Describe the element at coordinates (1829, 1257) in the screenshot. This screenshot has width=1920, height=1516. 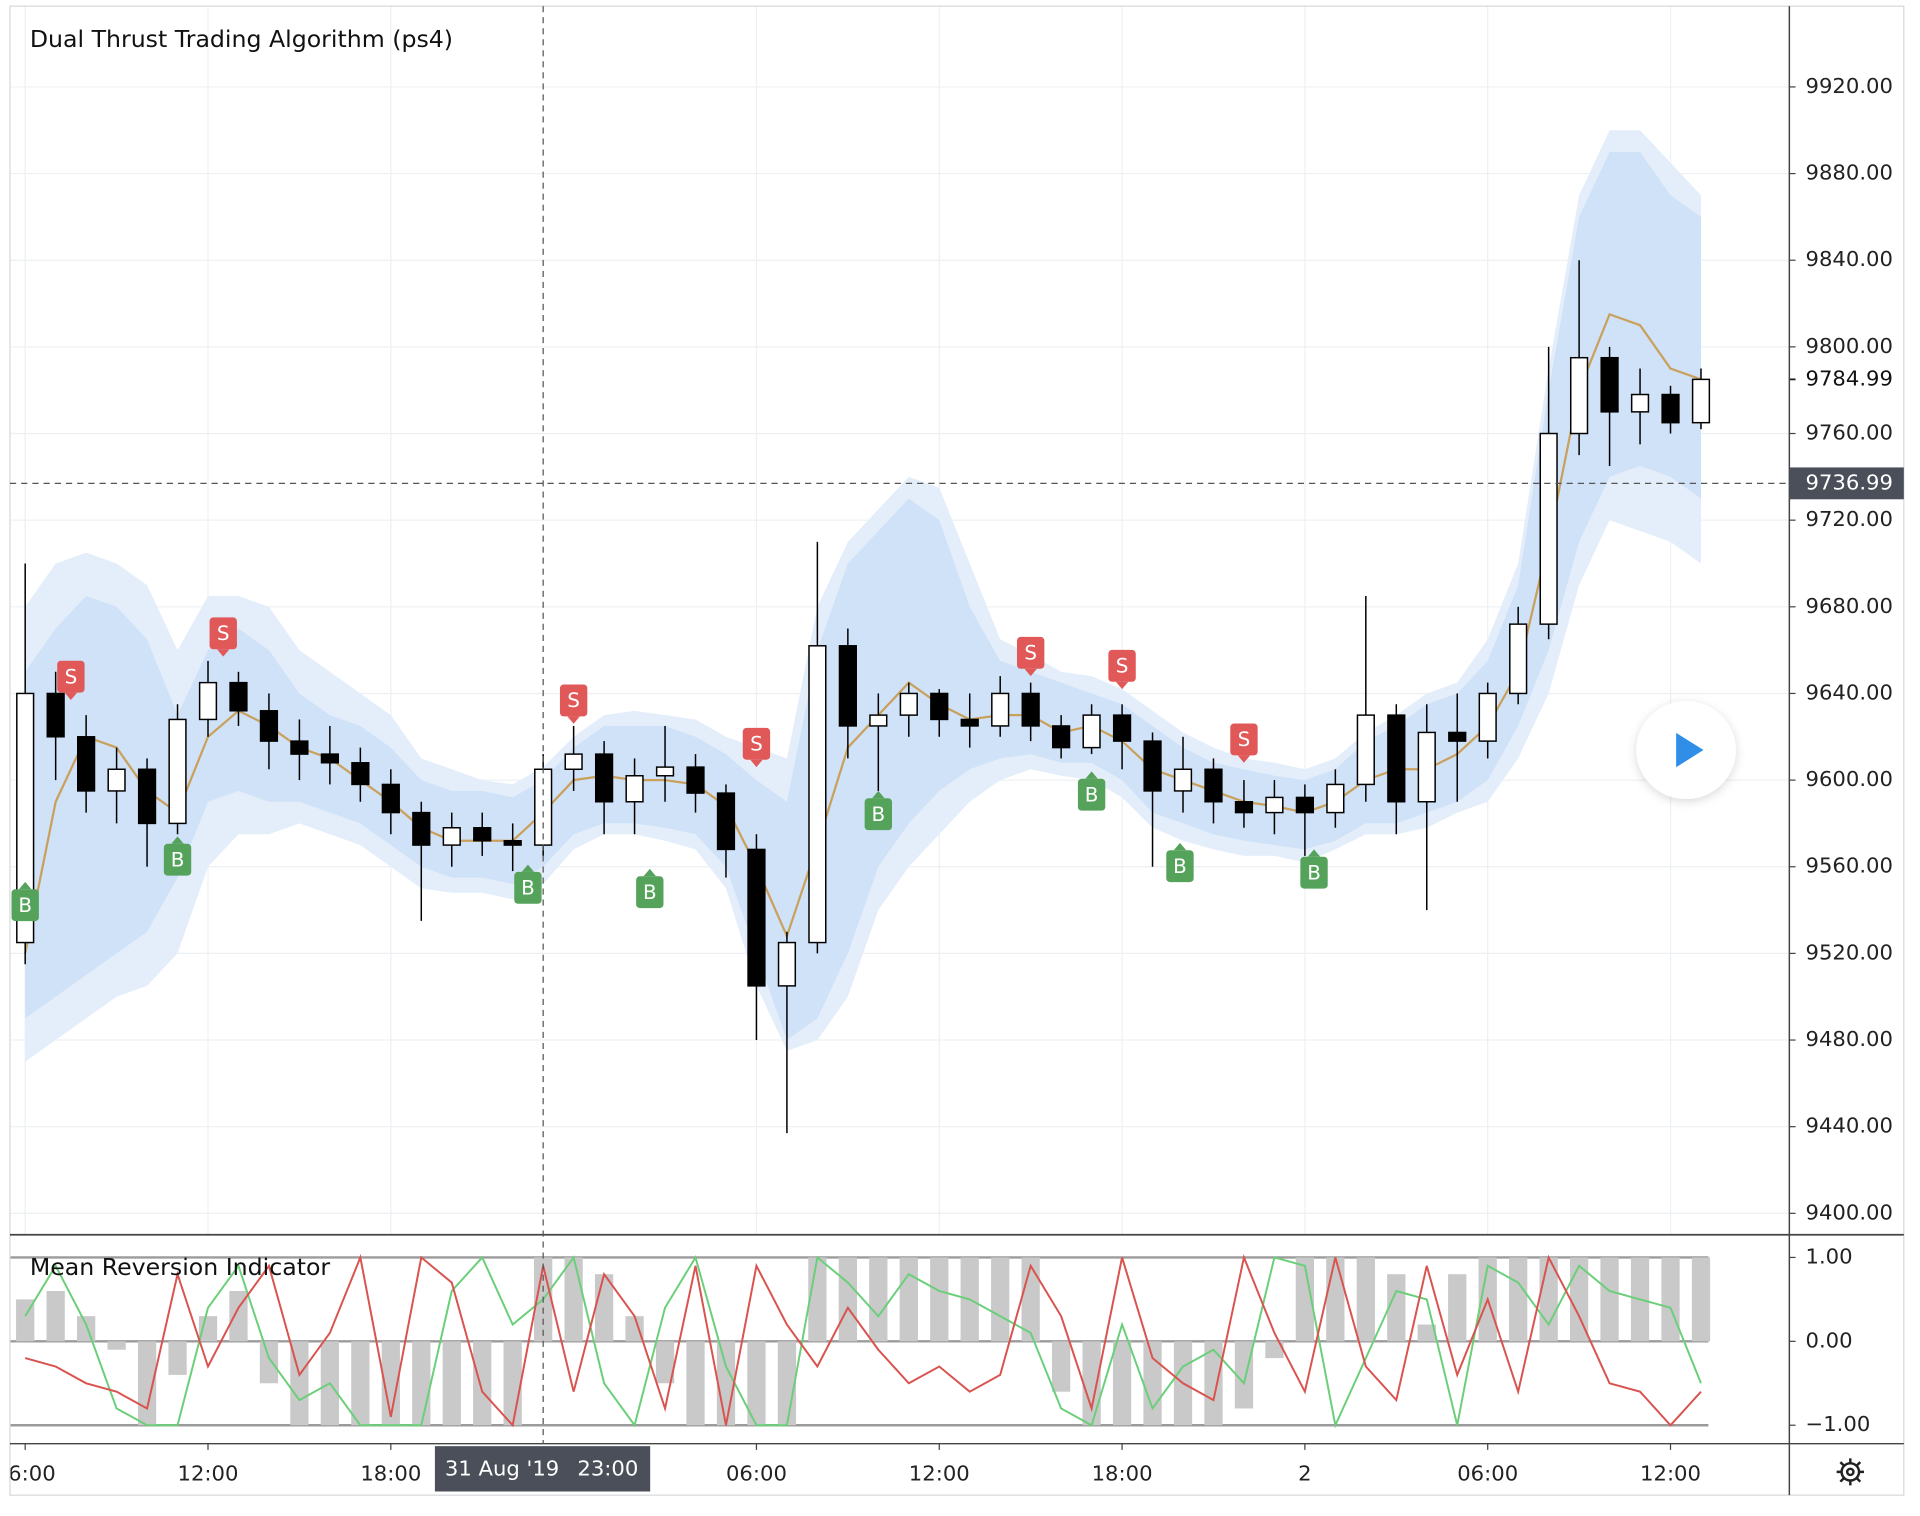
I see `y-tick-label: 1.00` at that location.